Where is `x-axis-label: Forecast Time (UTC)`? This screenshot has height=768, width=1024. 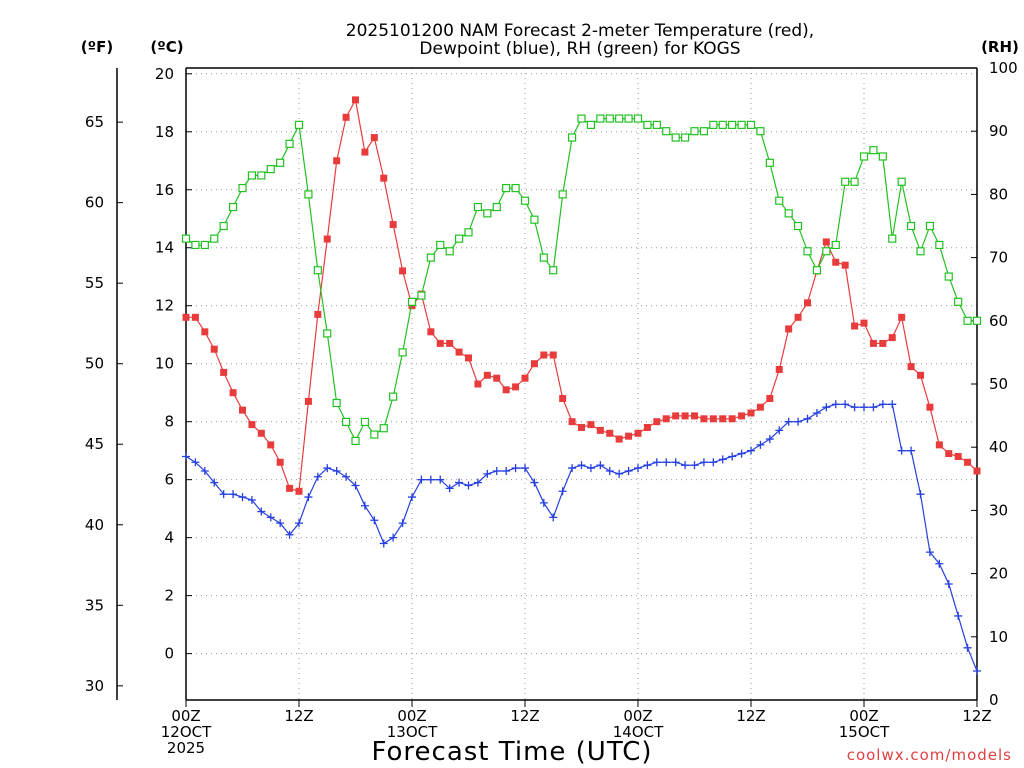
x-axis-label: Forecast Time (UTC) is located at coordinates (511, 752).